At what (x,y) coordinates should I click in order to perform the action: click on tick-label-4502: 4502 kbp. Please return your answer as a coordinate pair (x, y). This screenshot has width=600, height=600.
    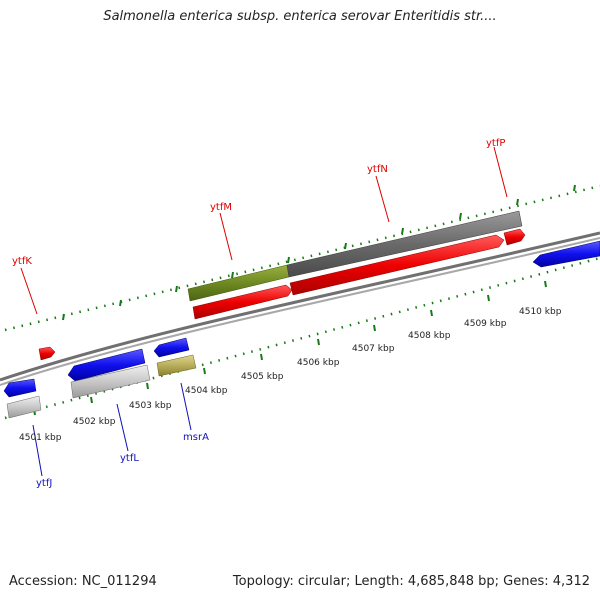
    Looking at the image, I should click on (94, 422).